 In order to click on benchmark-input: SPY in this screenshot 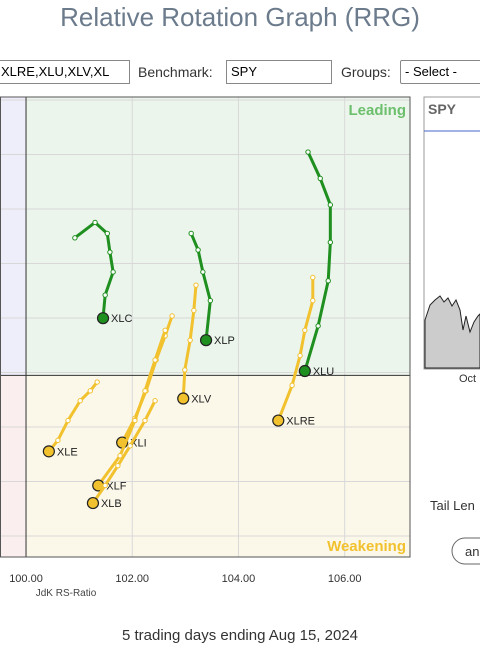, I will do `click(279, 72)`.